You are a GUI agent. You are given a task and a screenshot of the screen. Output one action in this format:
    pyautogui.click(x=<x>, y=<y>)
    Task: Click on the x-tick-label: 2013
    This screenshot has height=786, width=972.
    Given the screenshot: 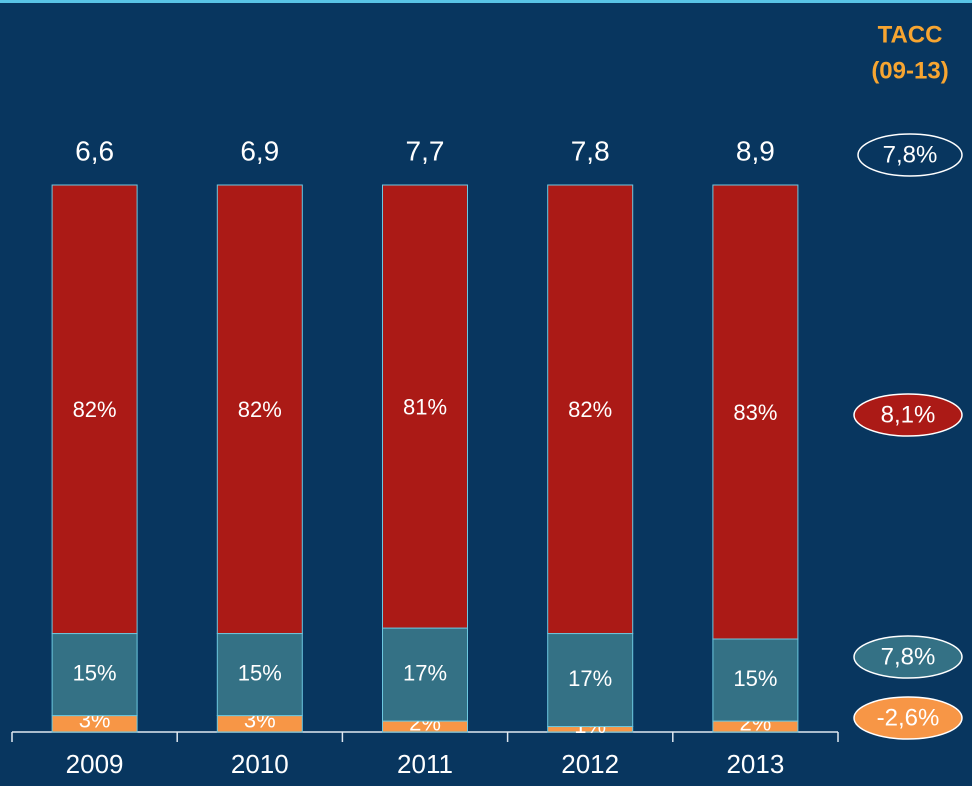 What is the action you would take?
    pyautogui.click(x=755, y=764)
    